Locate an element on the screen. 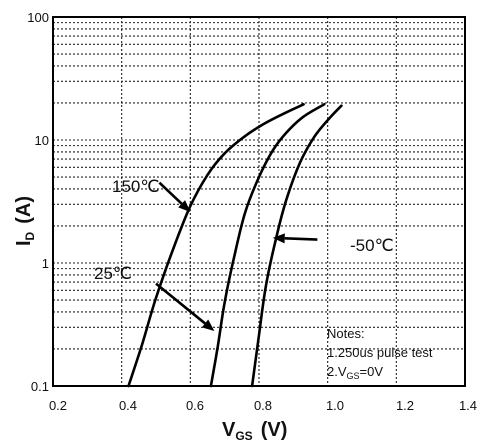 Image resolution: width=483 pixels, height=445 pixels. annotation-150c: 150℃ is located at coordinates (135, 186).